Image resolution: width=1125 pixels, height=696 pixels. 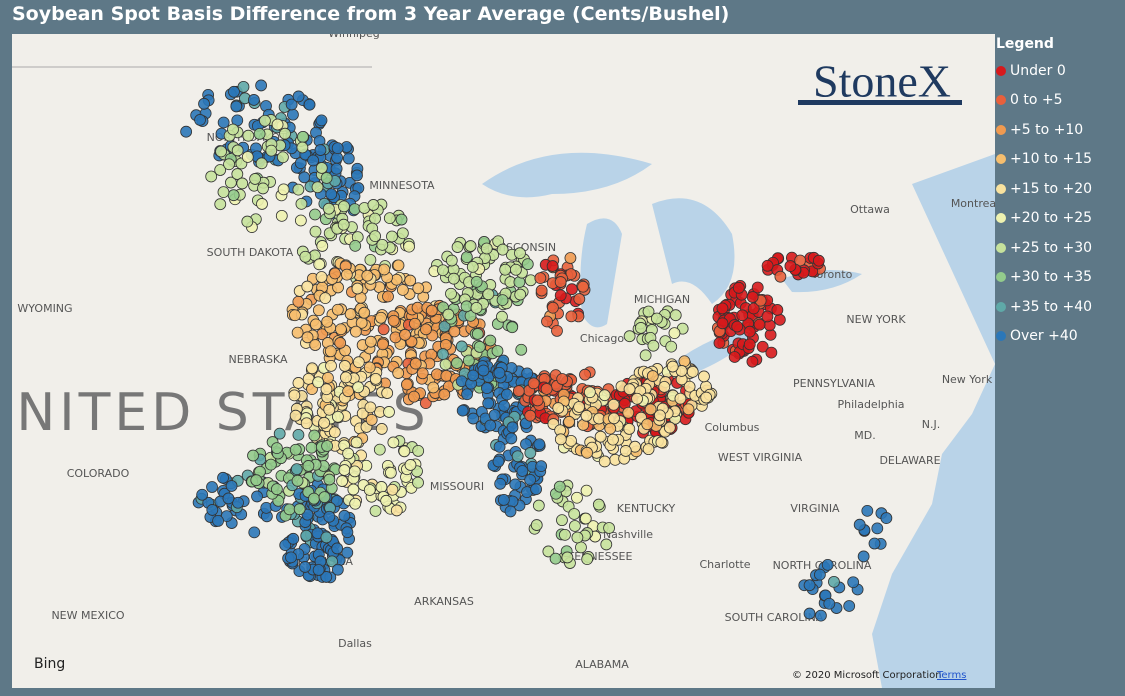 What do you see at coordinates (834, 383) in the screenshot?
I see `map-label: PENNSYLVANIA` at bounding box center [834, 383].